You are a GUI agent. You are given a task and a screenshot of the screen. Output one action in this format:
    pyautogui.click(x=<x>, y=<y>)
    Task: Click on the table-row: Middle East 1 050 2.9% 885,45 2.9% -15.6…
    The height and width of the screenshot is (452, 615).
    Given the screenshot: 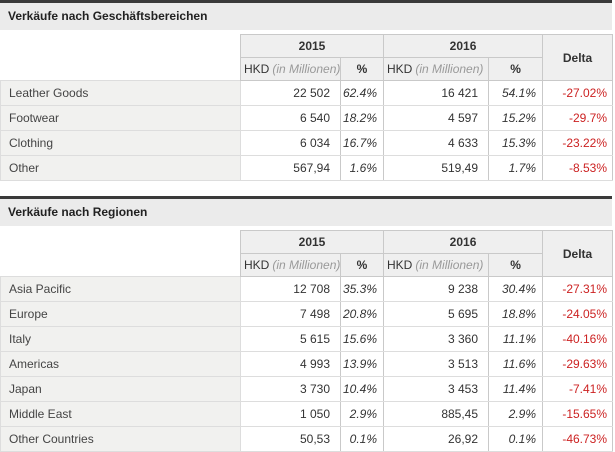 What is the action you would take?
    pyautogui.click(x=307, y=414)
    